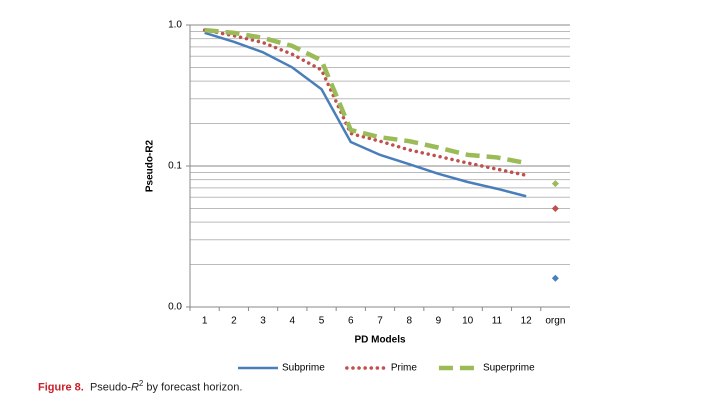 This screenshot has width=702, height=405. What do you see at coordinates (351, 321) in the screenshot?
I see `x-tick-label: 6` at bounding box center [351, 321].